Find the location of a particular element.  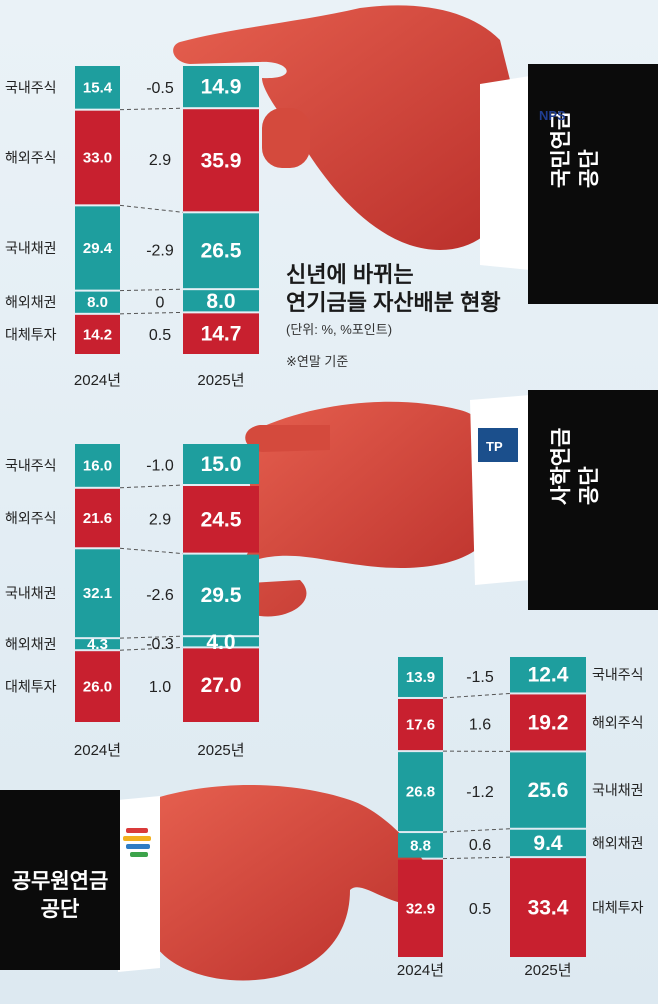

value-label-2024: 26.8 is located at coordinates (420, 792).